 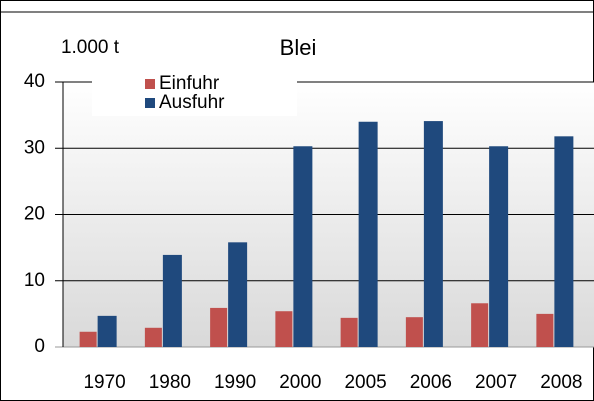 I want to click on legend-label: Ausfuhr, so click(x=192, y=102).